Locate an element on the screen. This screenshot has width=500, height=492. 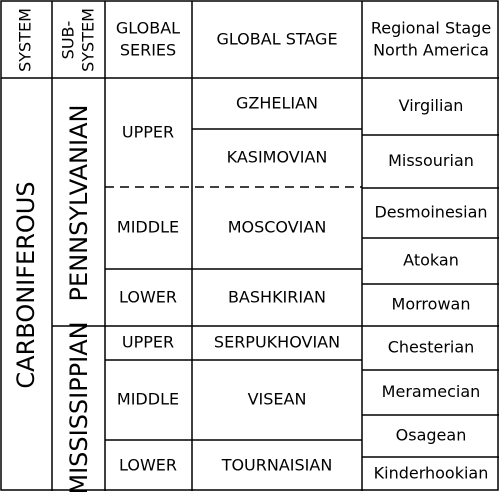
stage-name: VISEAN is located at coordinates (277, 399).